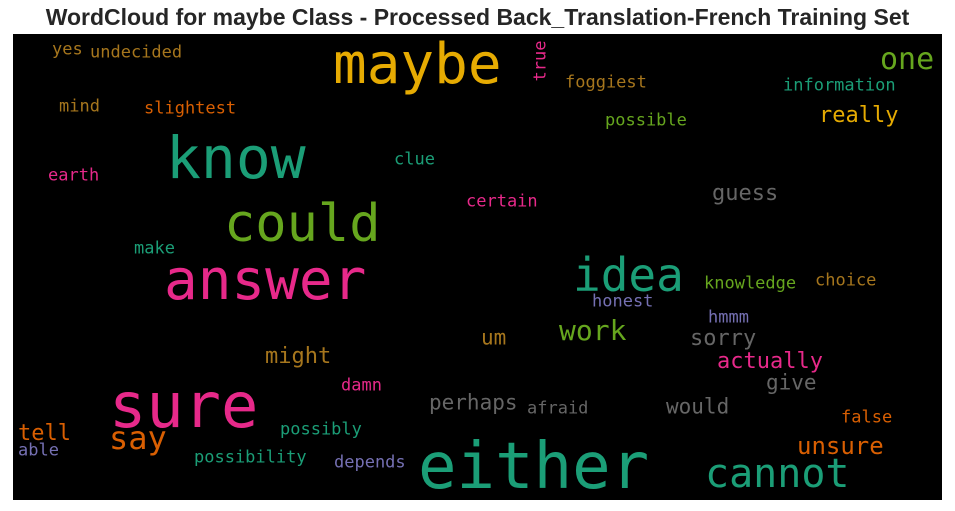  What do you see at coordinates (777, 474) in the screenshot?
I see `word-cannot: cannot` at bounding box center [777, 474].